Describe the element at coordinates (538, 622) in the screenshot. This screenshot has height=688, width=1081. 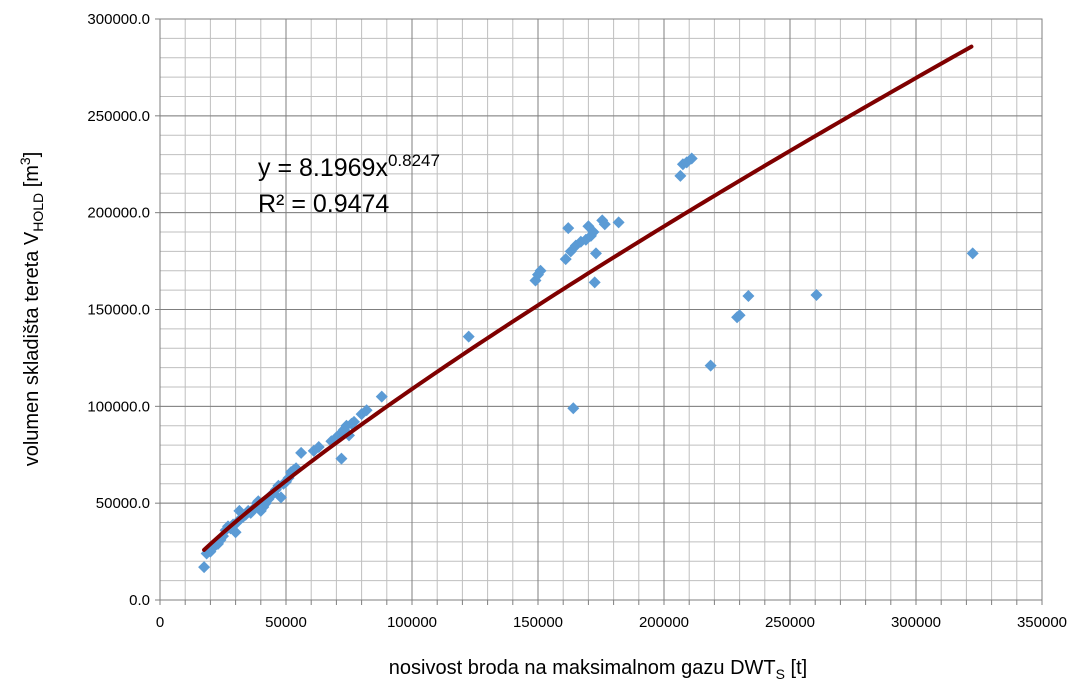
I see `x-tick-label: 150000` at that location.